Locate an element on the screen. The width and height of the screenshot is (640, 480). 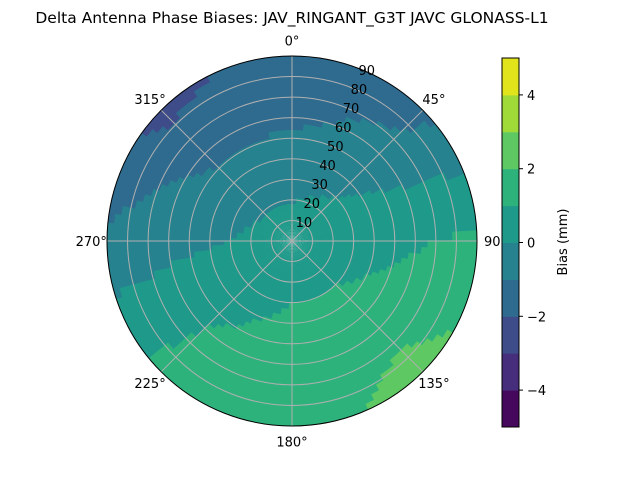
theta-tick-label: 45° is located at coordinates (433, 100).